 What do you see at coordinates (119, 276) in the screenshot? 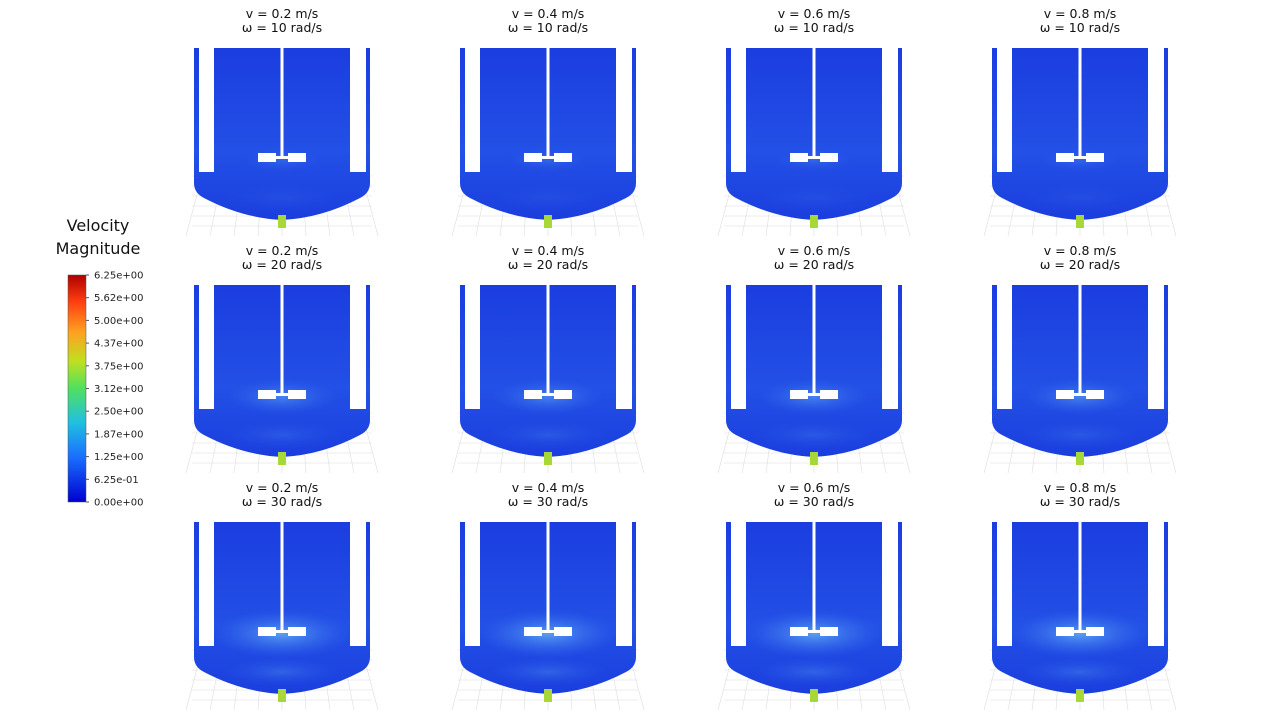
I see `colorbar-tick-label: 6.25e+00` at bounding box center [119, 276].